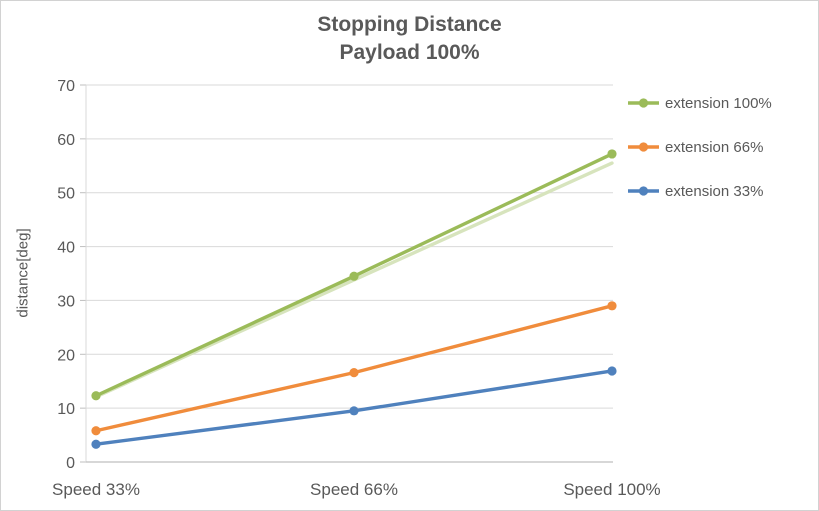 This screenshot has height=511, width=819. I want to click on legend-label-extension-33: extension 33%, so click(714, 191).